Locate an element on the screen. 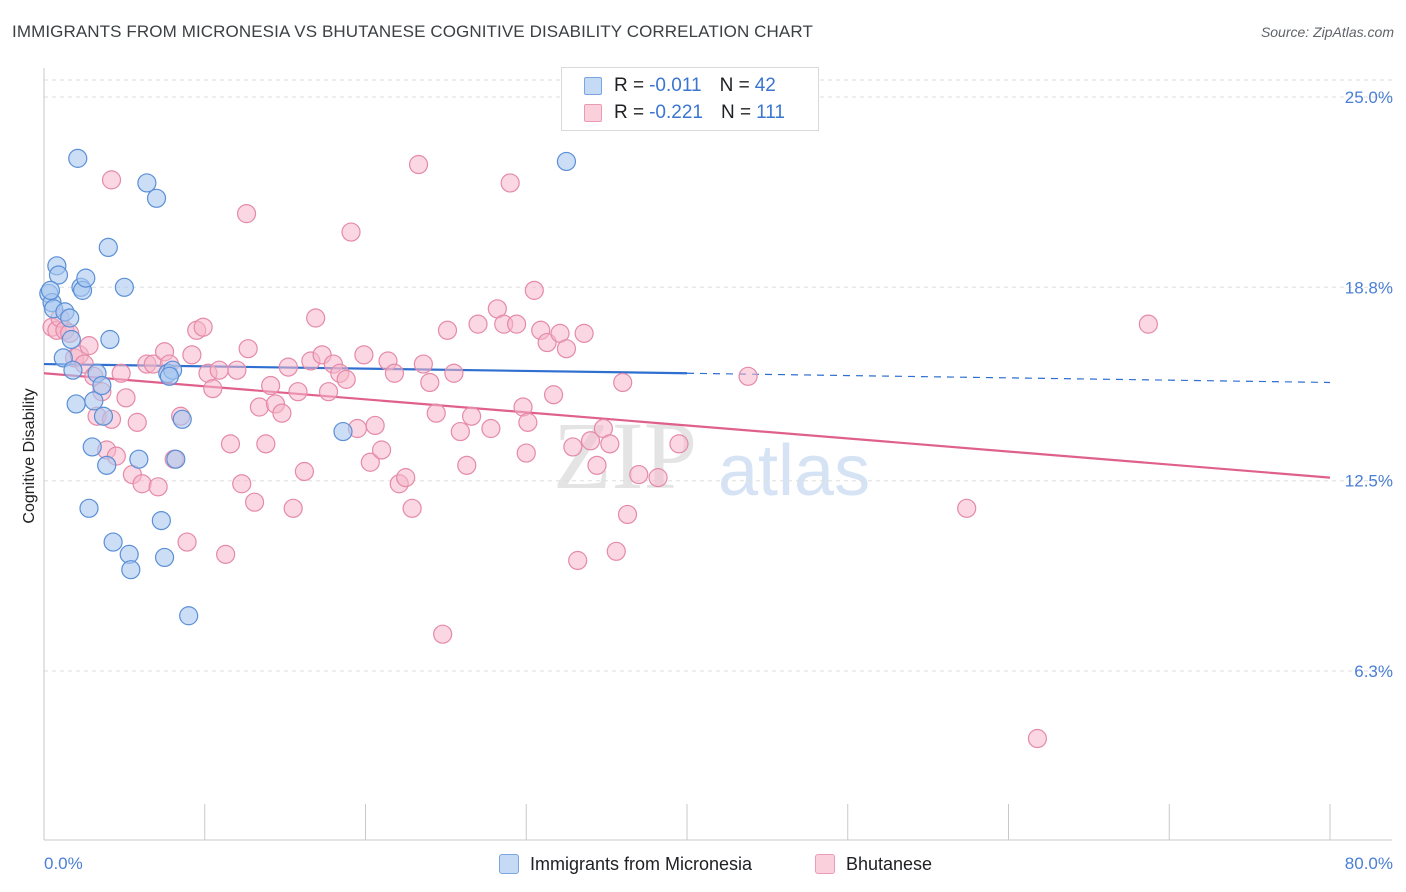 Image resolution: width=1406 pixels, height=892 pixels. bottom-legend: Immigrants from Micronesia Bhutanese is located at coordinates (703, 865).